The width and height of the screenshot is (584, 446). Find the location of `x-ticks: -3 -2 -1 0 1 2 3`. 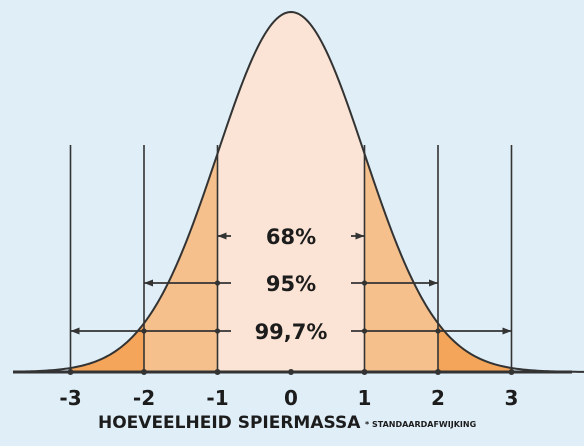

x-ticks: -3 -2 -1 0 1 2 3 is located at coordinates (288, 389).